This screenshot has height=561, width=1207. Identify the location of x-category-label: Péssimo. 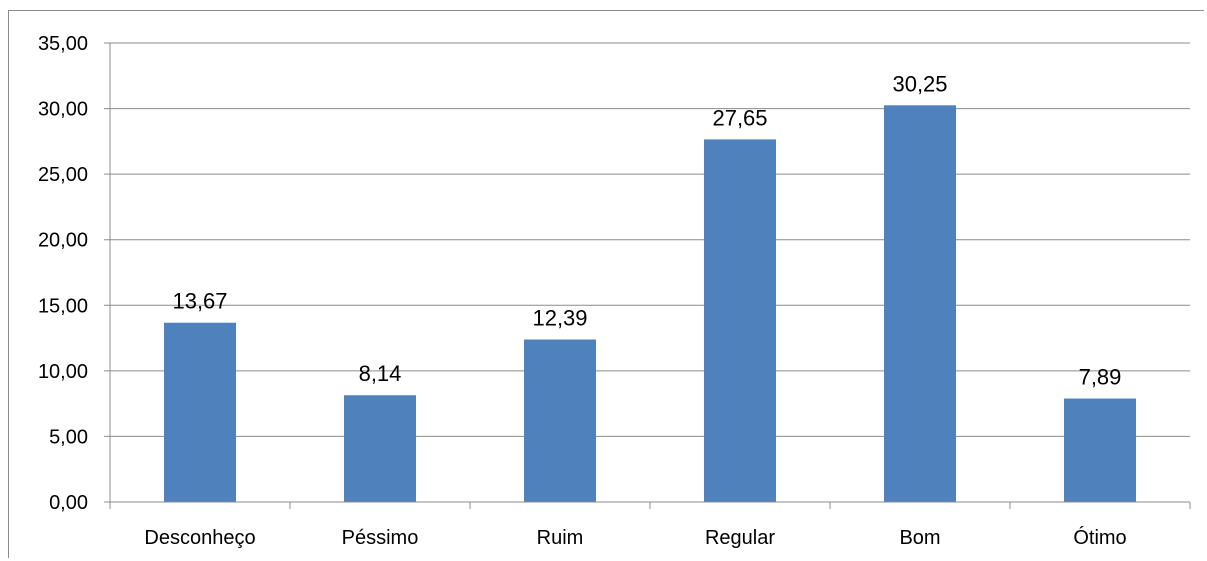
(380, 538).